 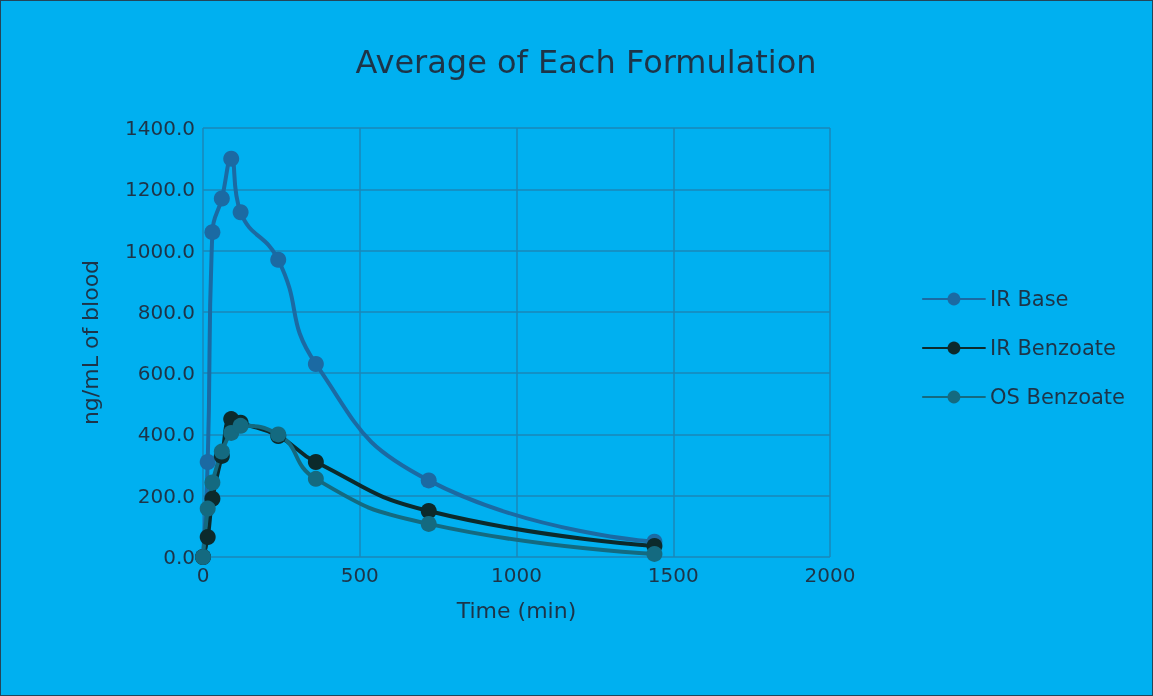 I want to click on y-tick-label: 0.0, so click(x=179, y=557).